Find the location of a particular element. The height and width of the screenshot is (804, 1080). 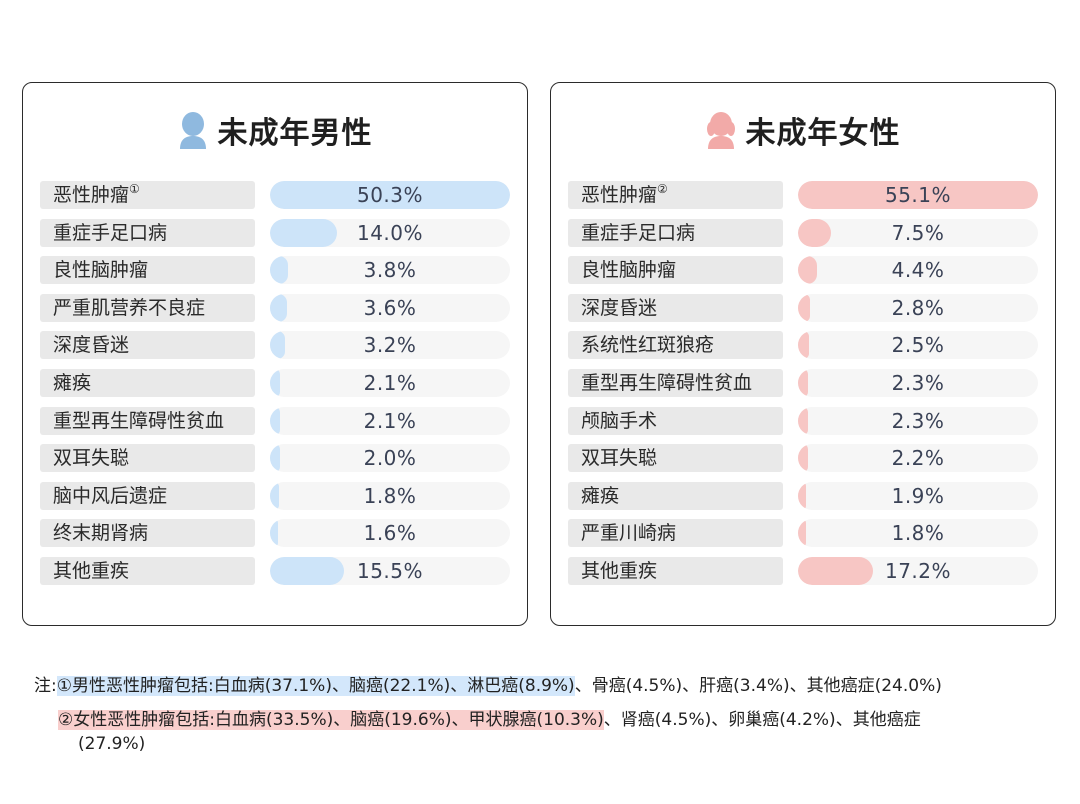

row-label: 系统性红斑狼疮 is located at coordinates (675, 345).